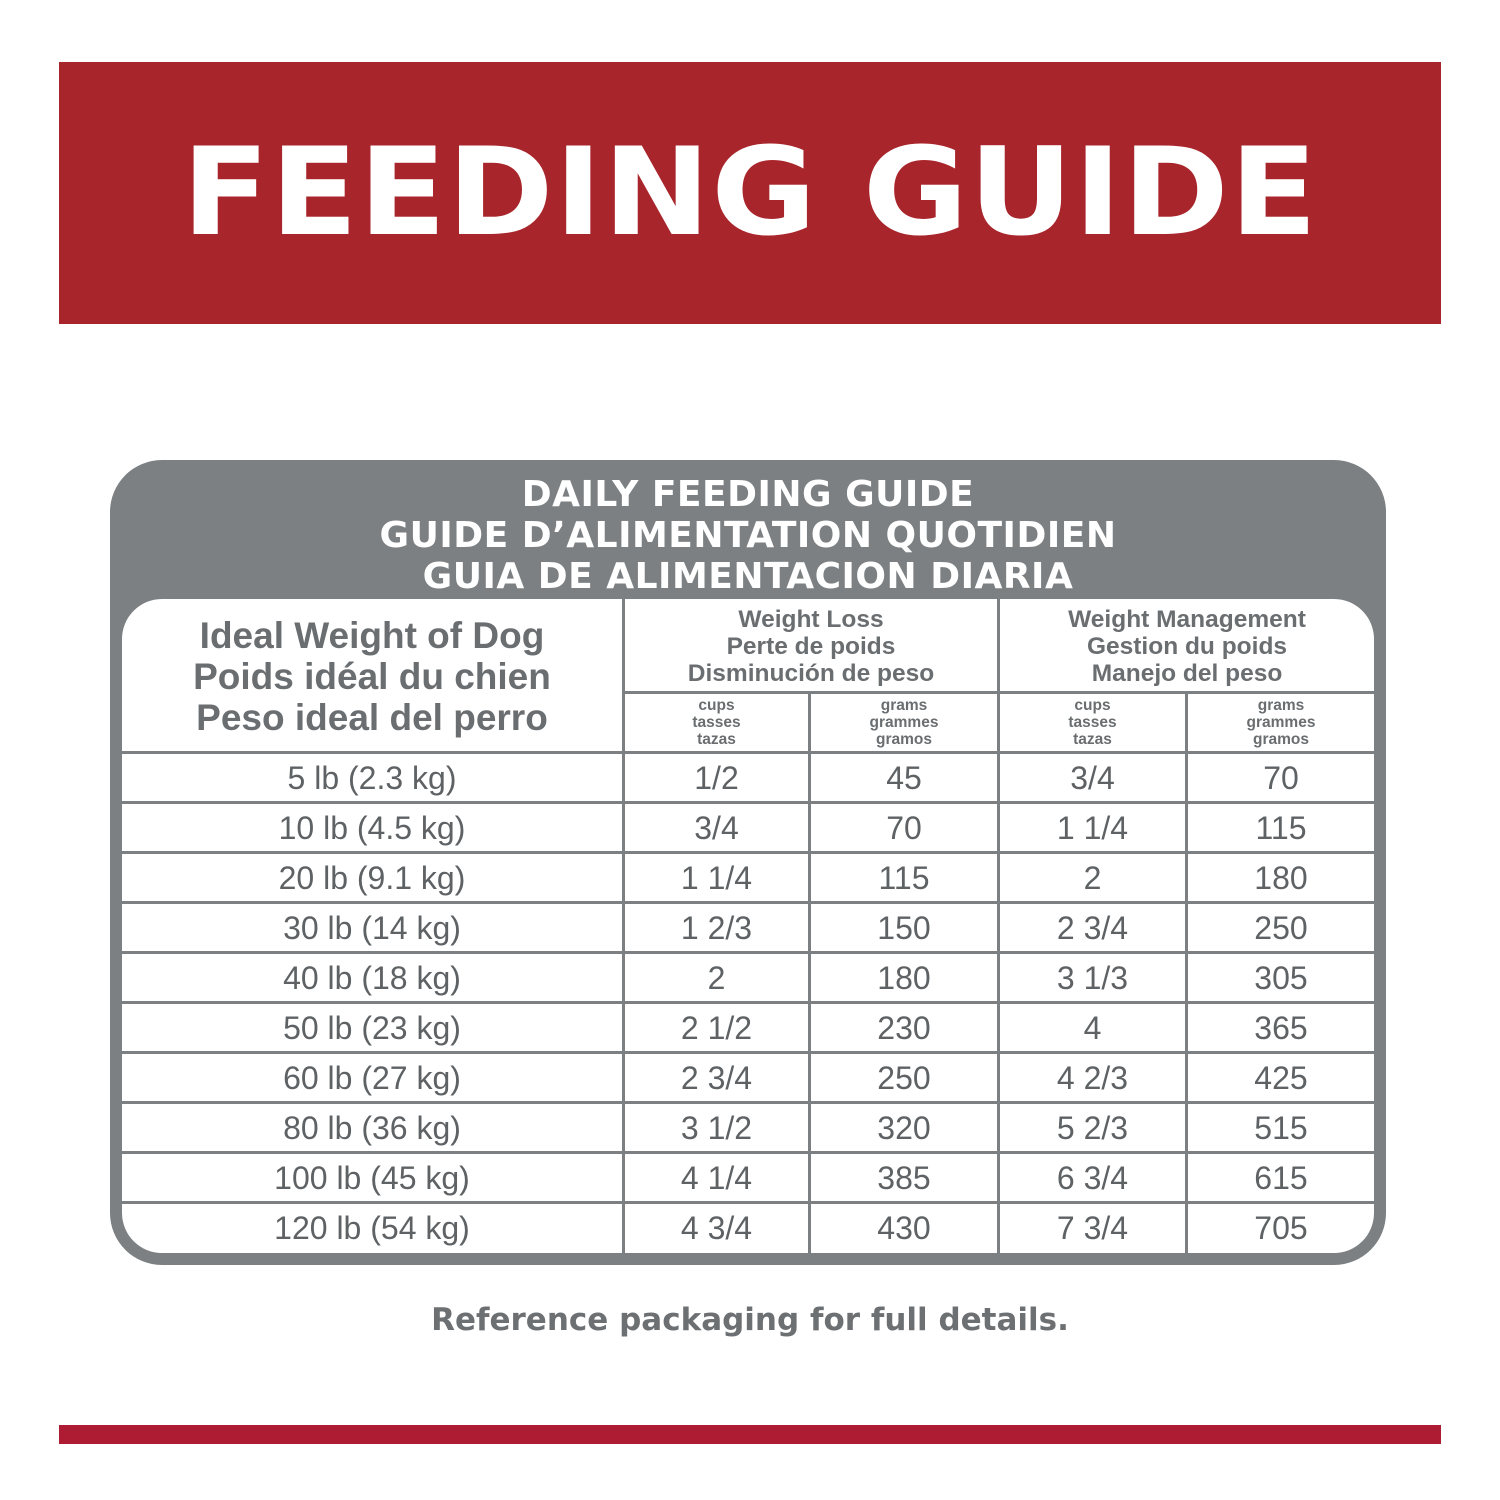 Image resolution: width=1500 pixels, height=1500 pixels. Describe the element at coordinates (904, 1177) in the screenshot. I see `weight-loss-grams-cell: 385` at that location.